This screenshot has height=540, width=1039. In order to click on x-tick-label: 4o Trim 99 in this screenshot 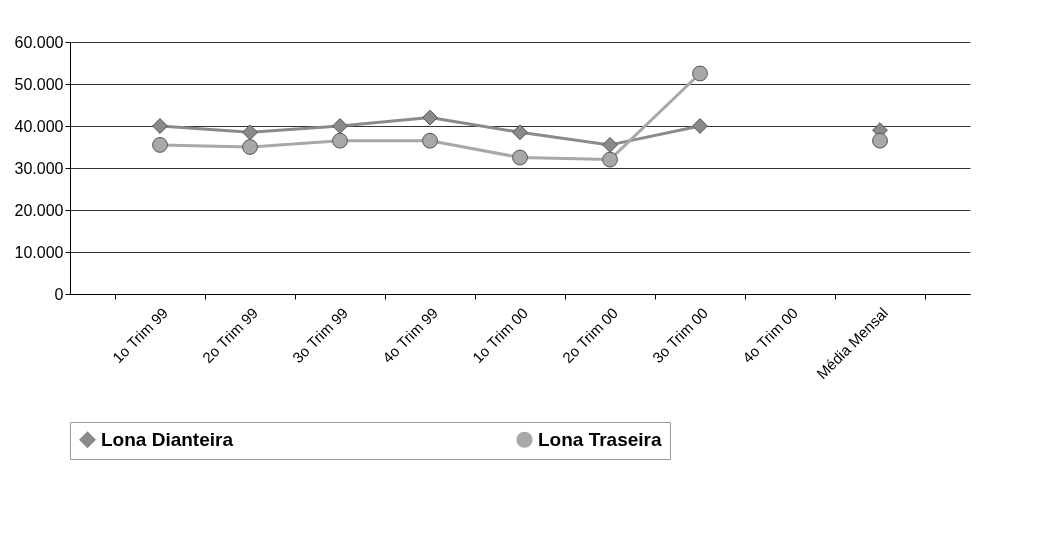, I will do `click(410, 335)`.